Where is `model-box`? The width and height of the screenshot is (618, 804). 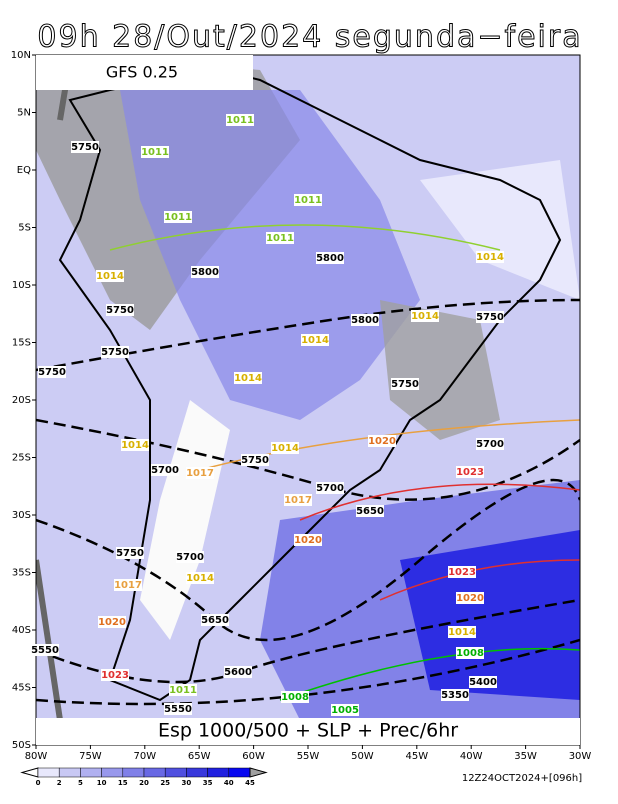 model-box is located at coordinates (144, 72).